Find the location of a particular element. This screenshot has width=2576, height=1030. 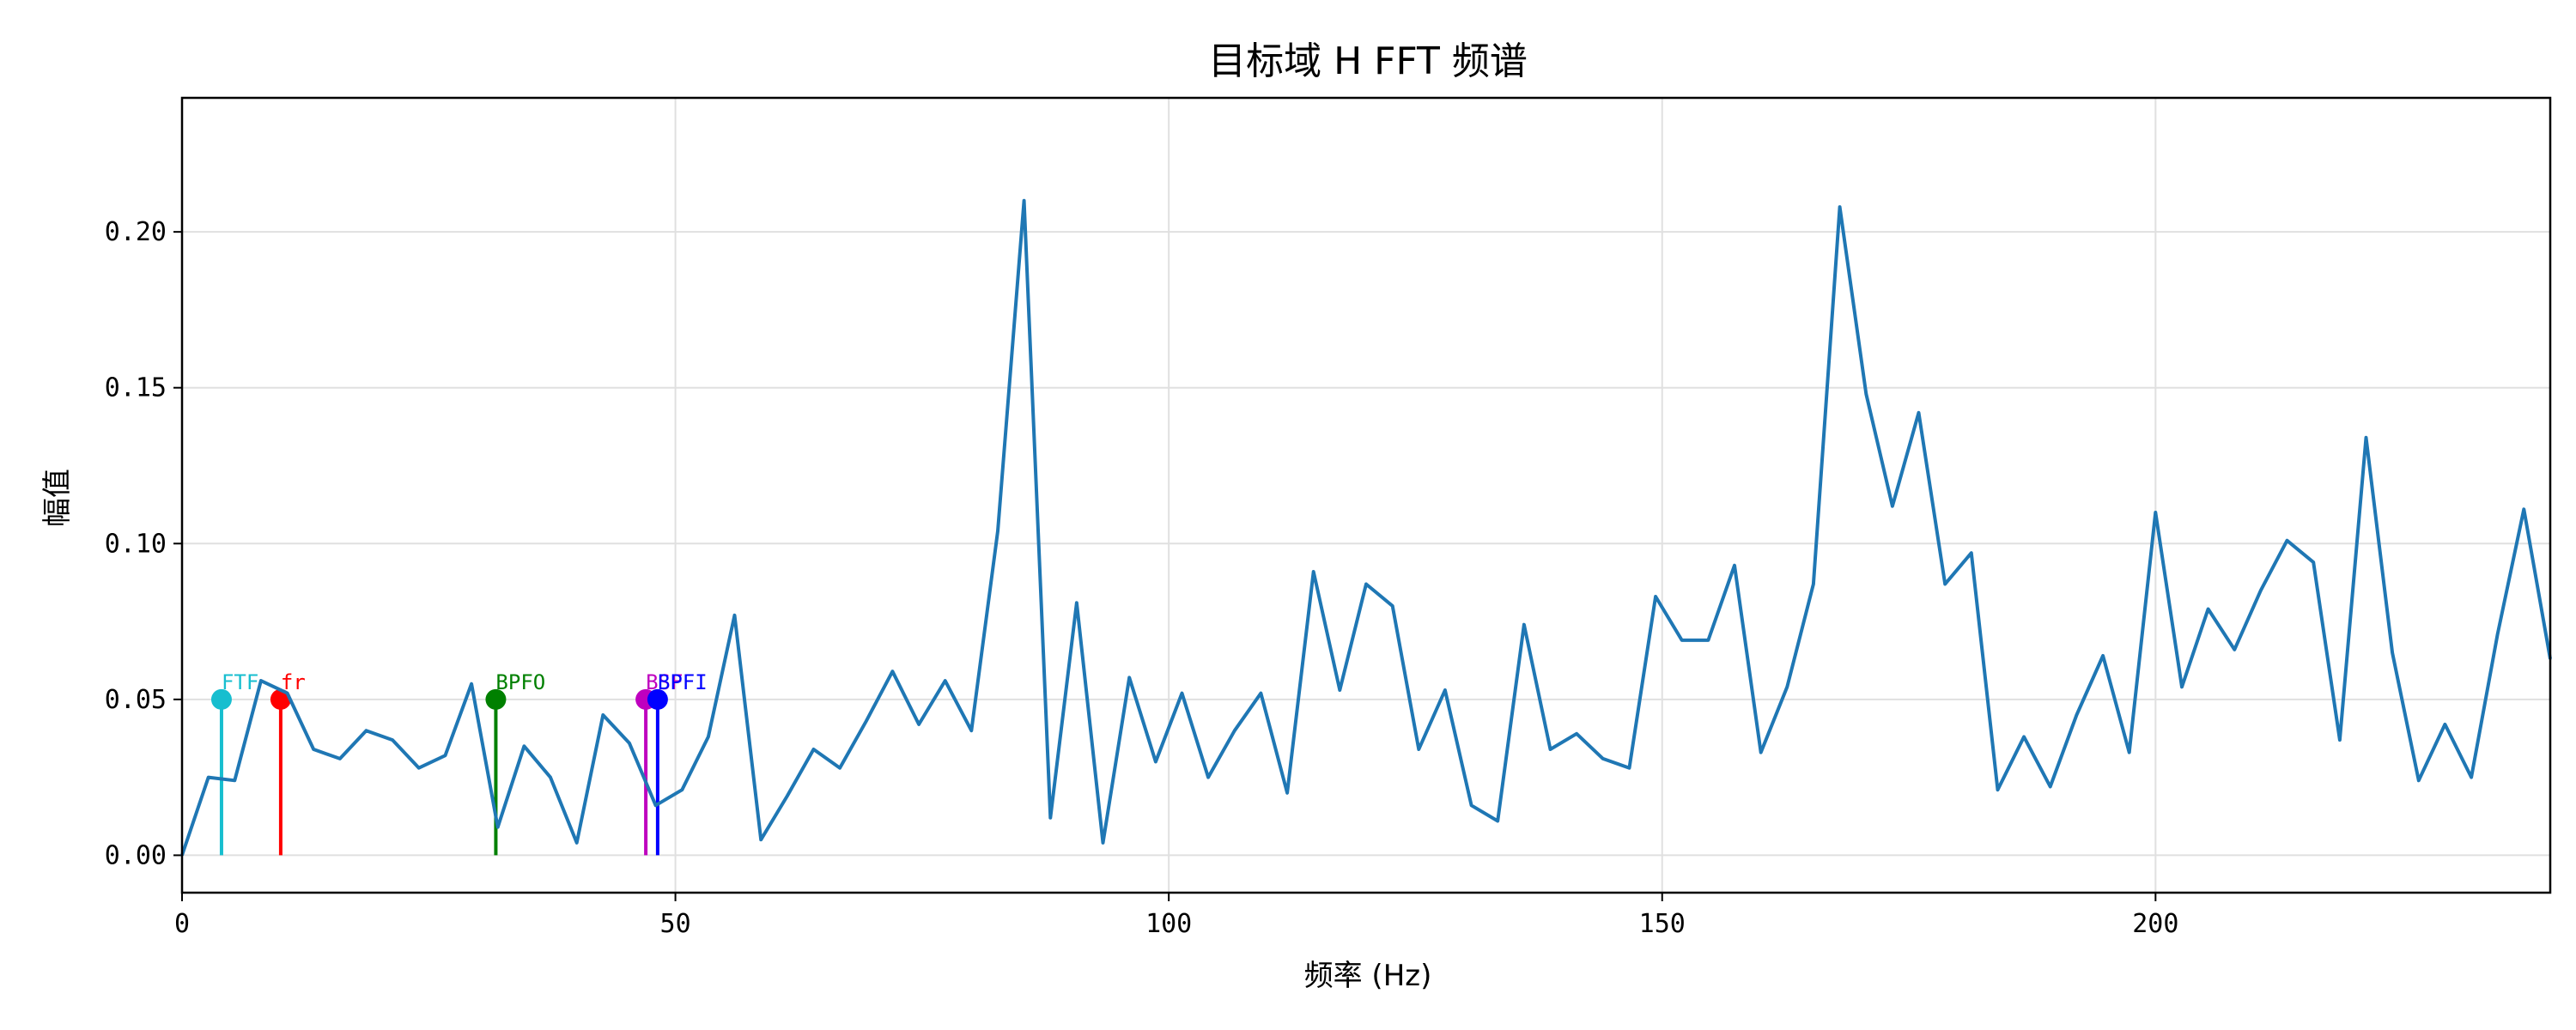

x-tick-label: 100 is located at coordinates (1169, 924).